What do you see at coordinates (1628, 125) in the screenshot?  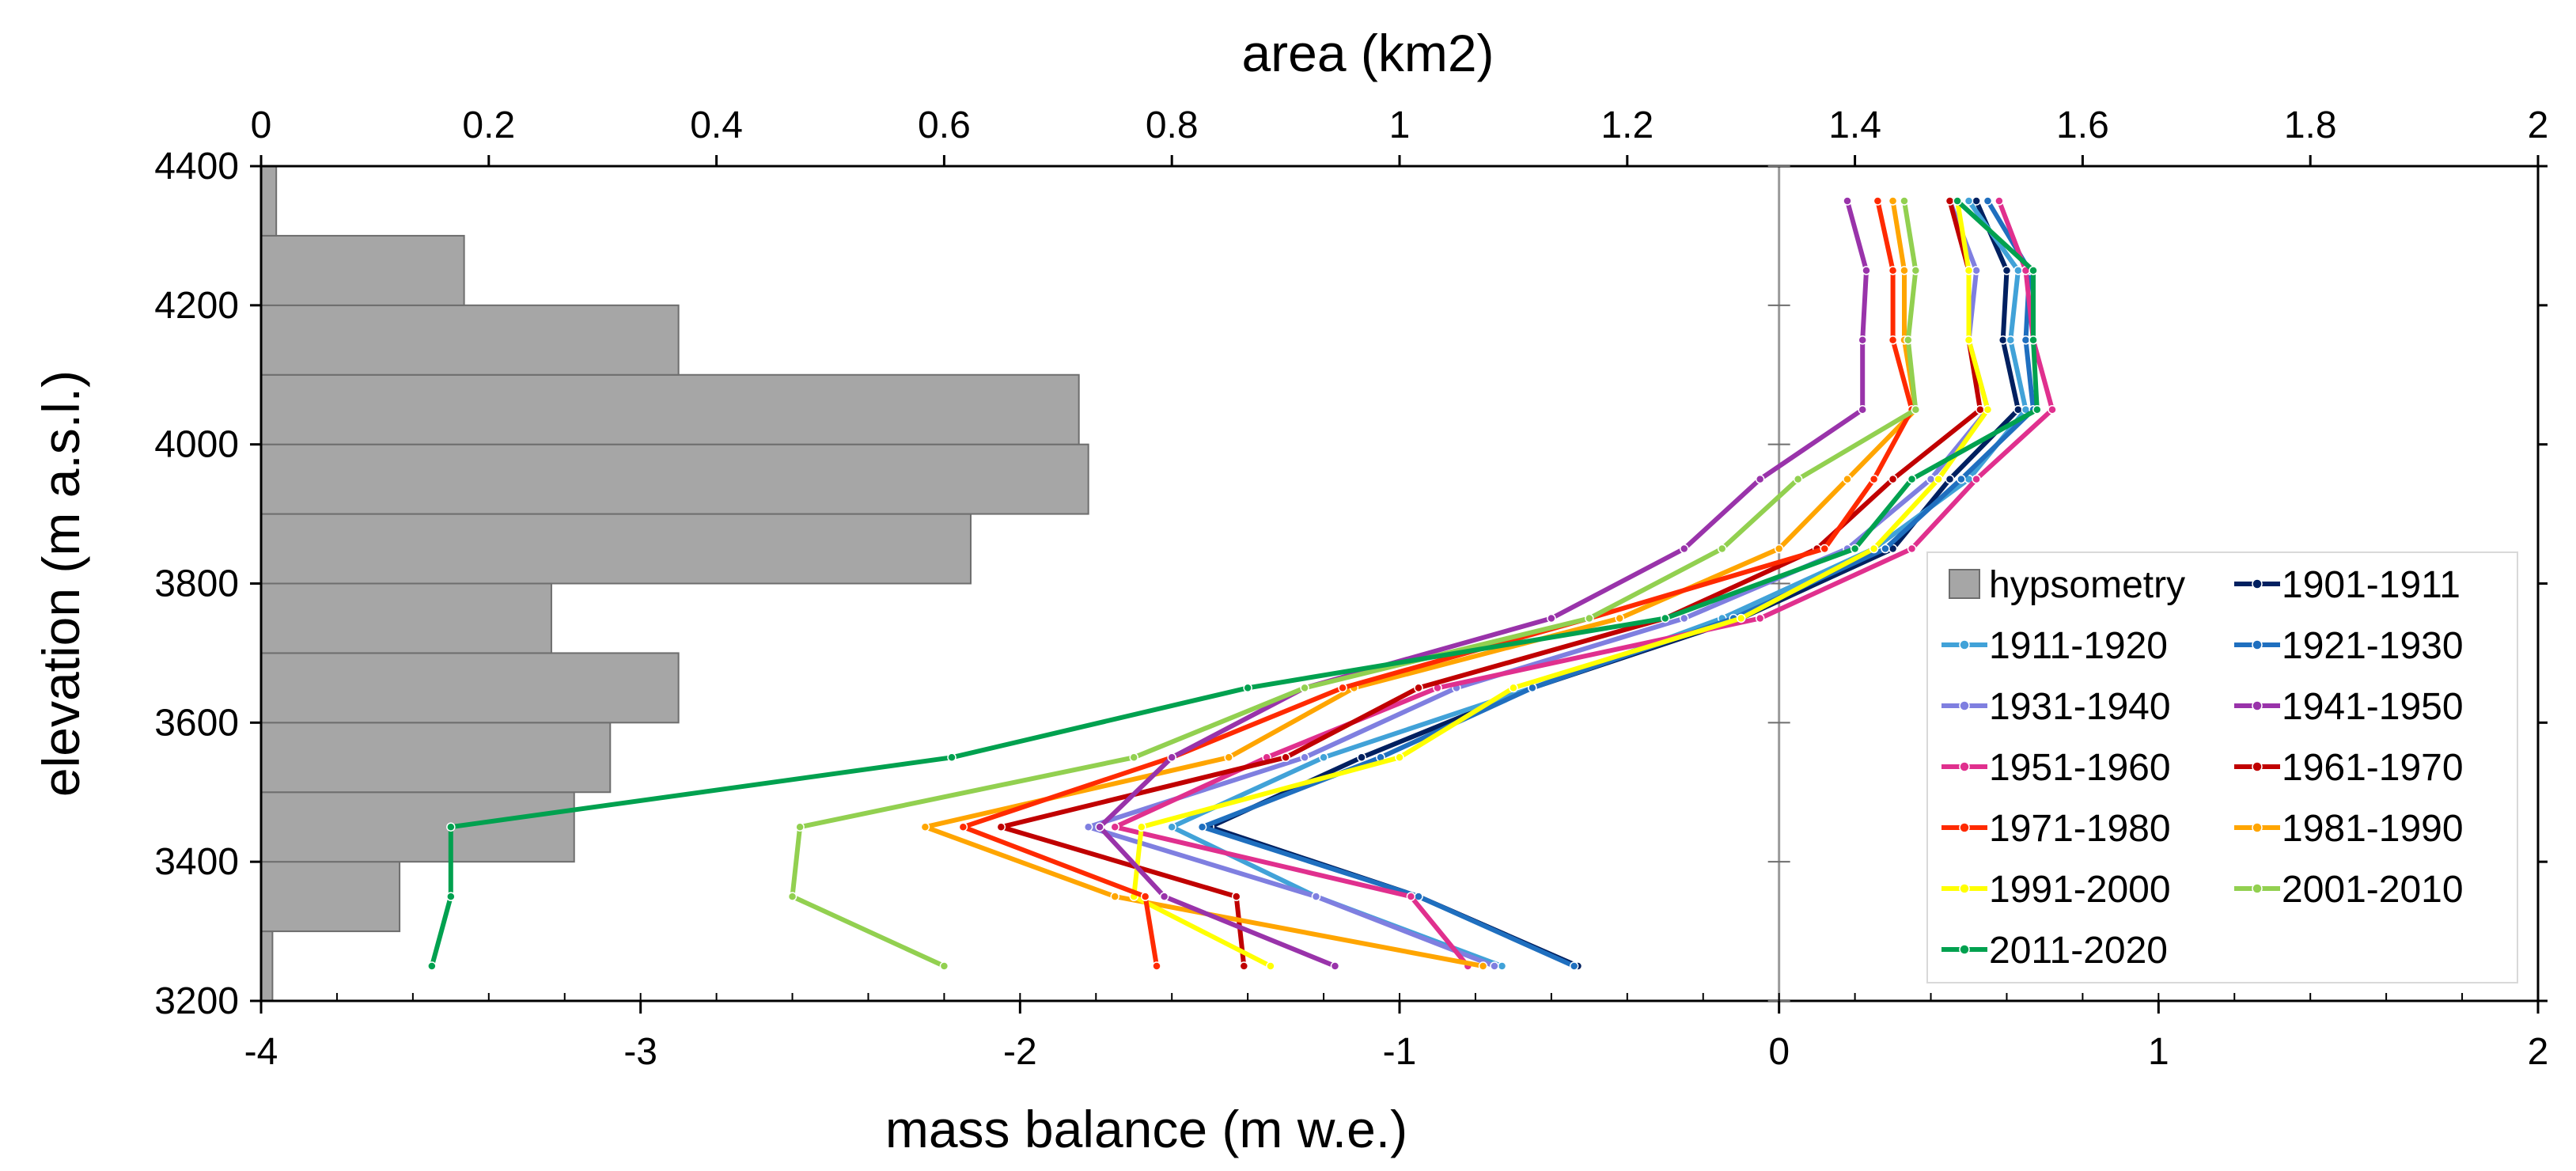 I see `x-top-tick-label: 1.2` at bounding box center [1628, 125].